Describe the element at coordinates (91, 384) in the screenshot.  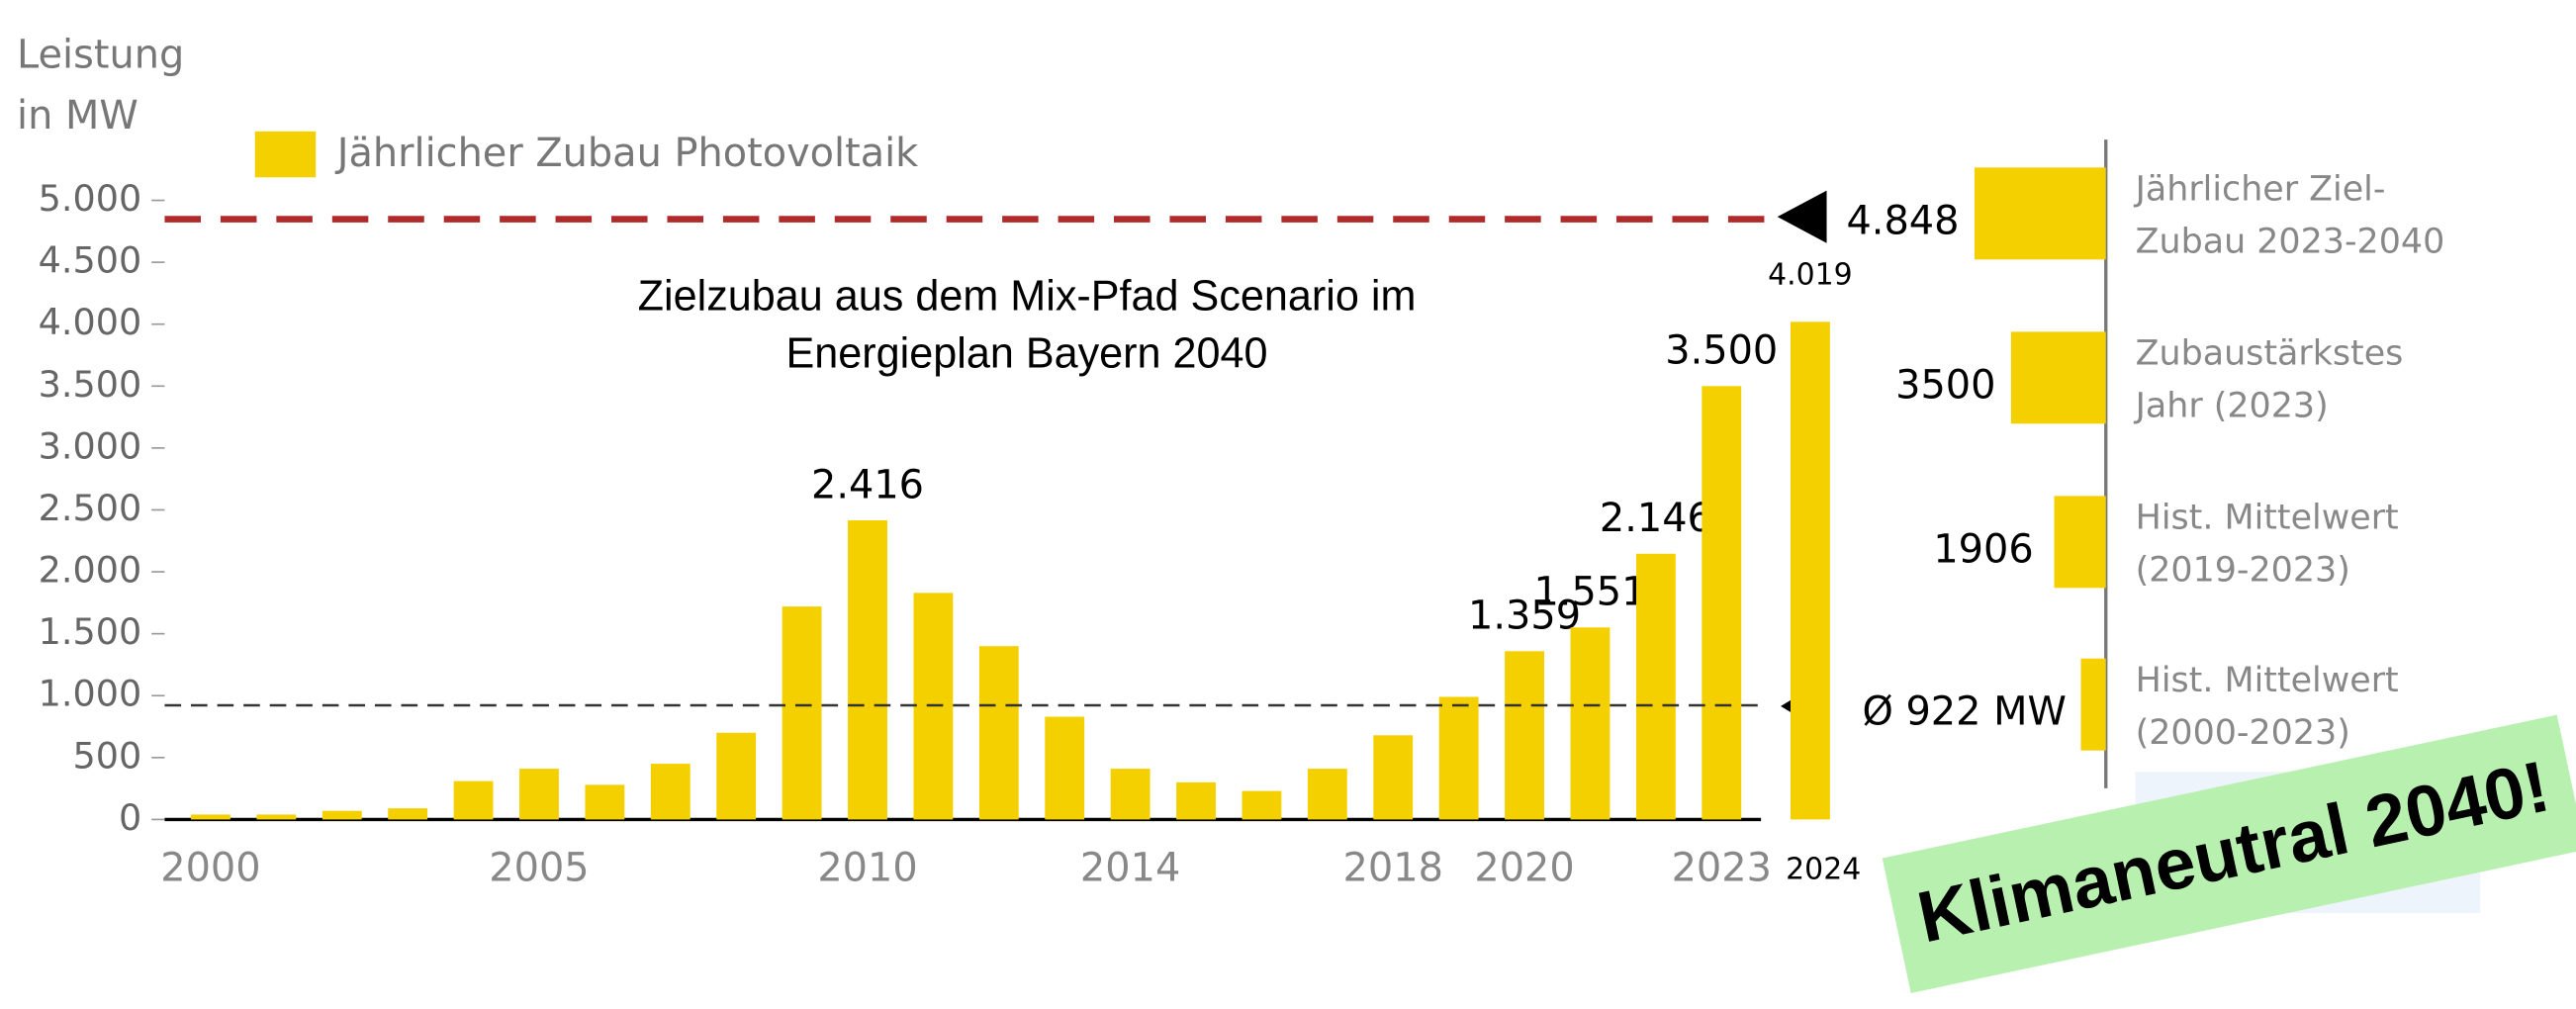
I see `y-tick-label: 3.500` at that location.